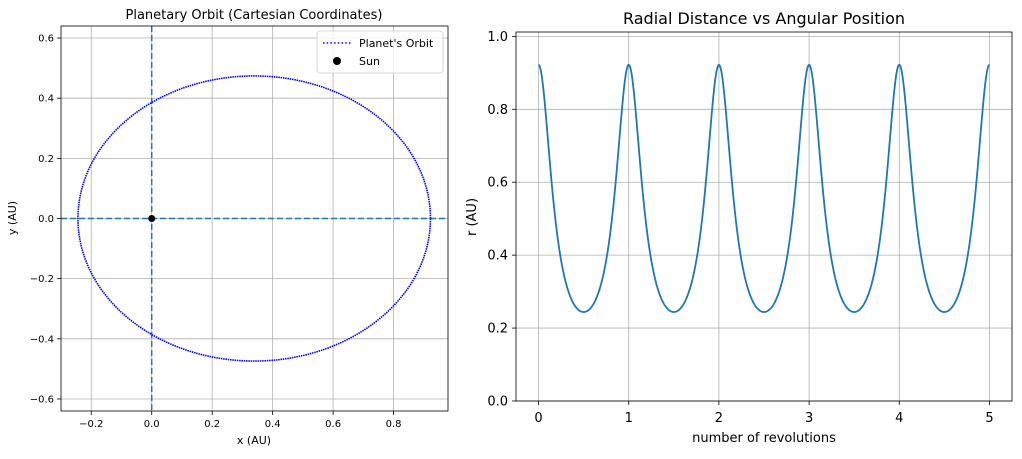 The width and height of the screenshot is (1022, 459). Describe the element at coordinates (396, 43) in the screenshot. I see `legend-orbit-label: Planet's Orbit` at that location.